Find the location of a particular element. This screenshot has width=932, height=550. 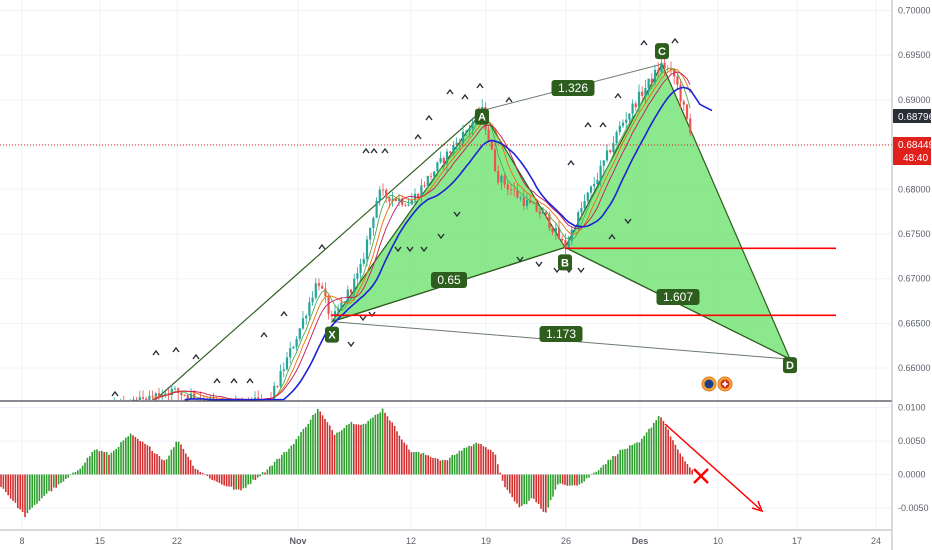

oscillator-axis: 0.0100 0.0050 0.0000 -0.0050 is located at coordinates (913, 458).